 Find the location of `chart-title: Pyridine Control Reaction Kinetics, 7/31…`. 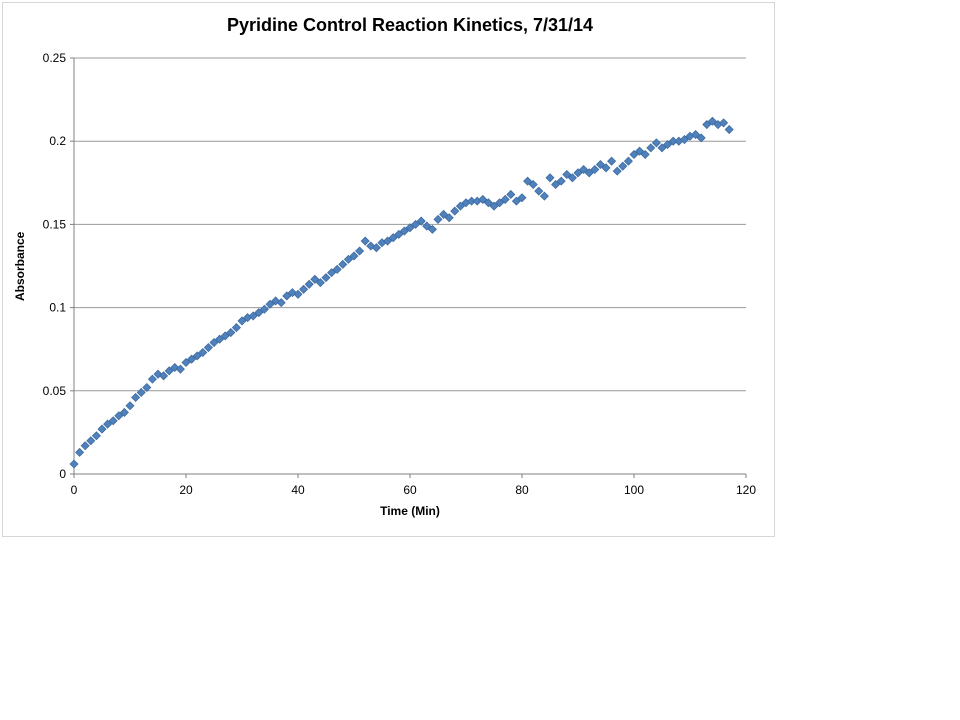

chart-title: Pyridine Control Reaction Kinetics, 7/31… is located at coordinates (410, 25).